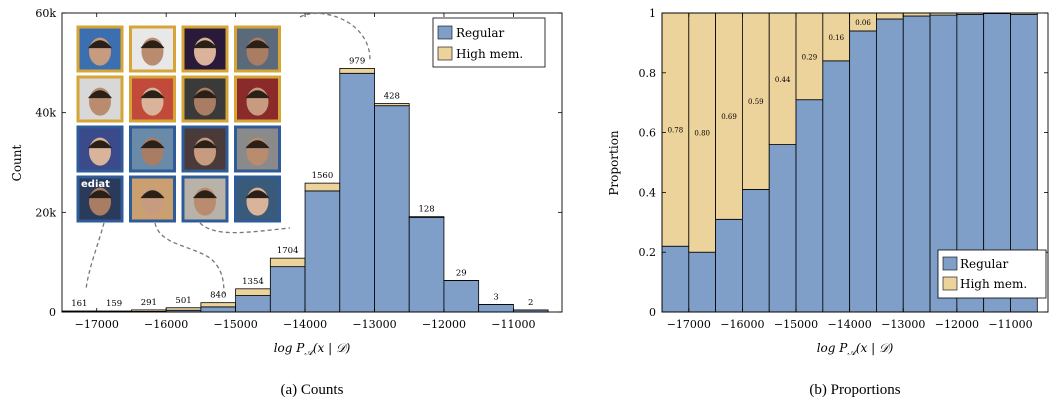  Describe the element at coordinates (993, 284) in the screenshot. I see `legend-label-high-mem: High mem.` at that location.